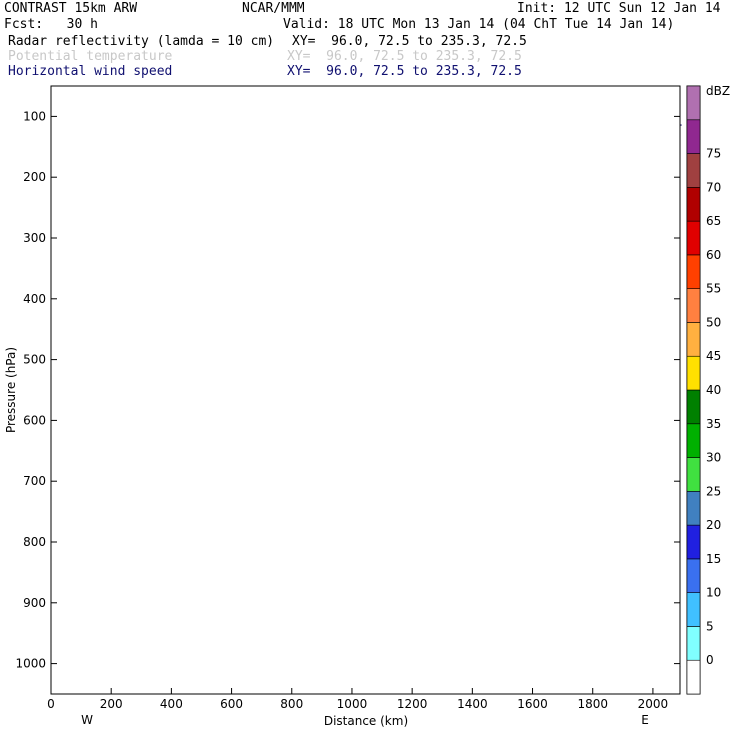 This screenshot has width=740, height=740. I want to click on org-label: NCAR/MMM, so click(273, 8).